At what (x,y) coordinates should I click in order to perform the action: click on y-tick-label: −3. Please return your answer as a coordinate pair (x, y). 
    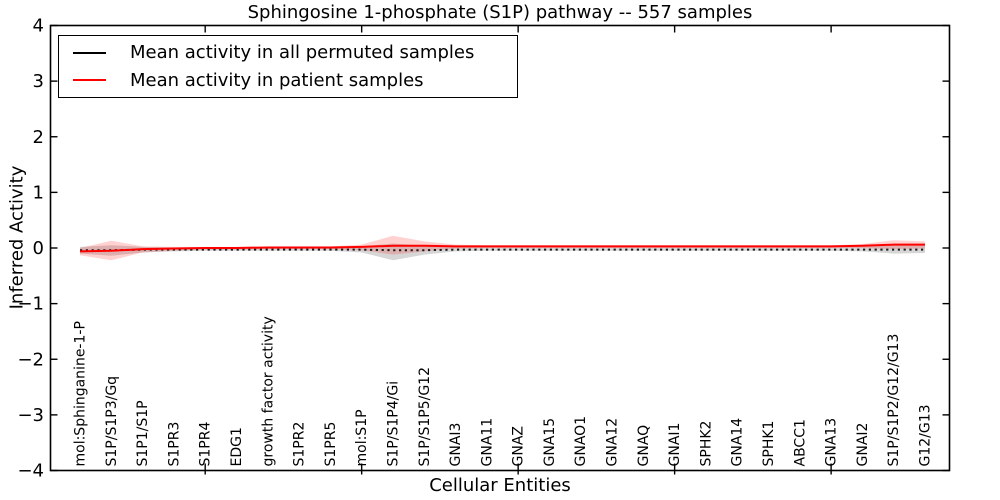
    Looking at the image, I should click on (30, 415).